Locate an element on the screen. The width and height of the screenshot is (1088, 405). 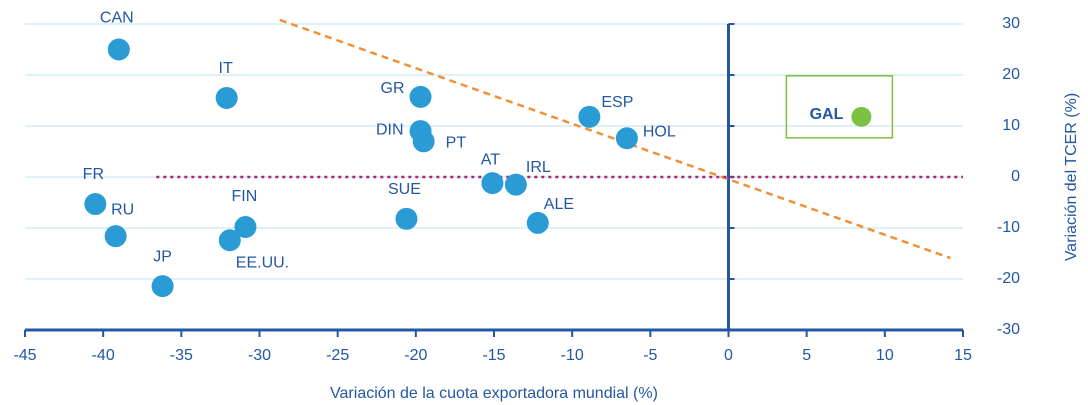
point-label: CAN is located at coordinates (117, 18).